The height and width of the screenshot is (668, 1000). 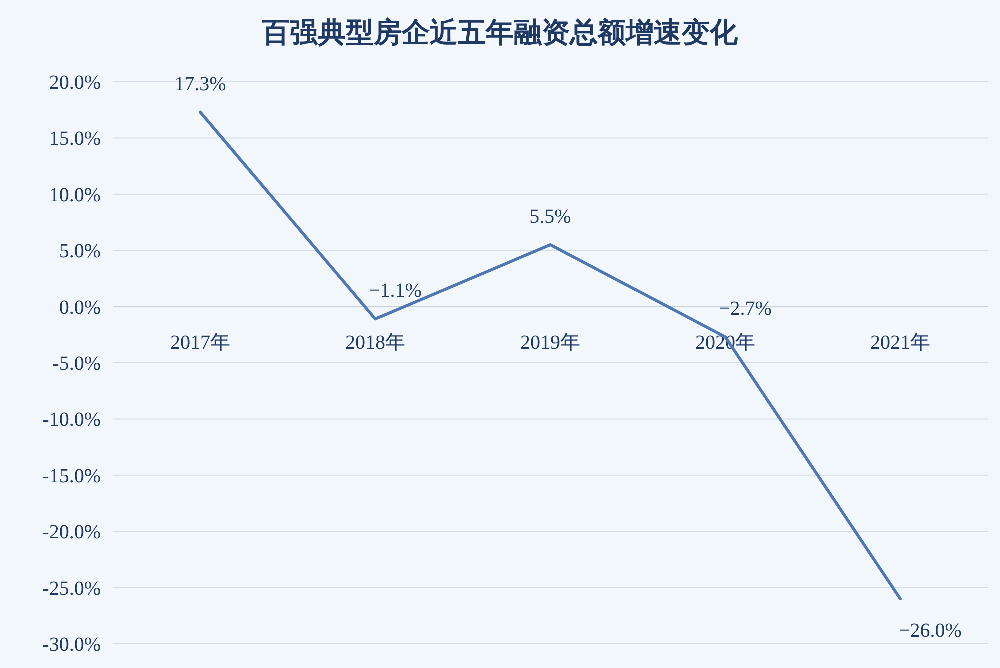 I want to click on data-label: −1.1%, so click(x=395, y=291).